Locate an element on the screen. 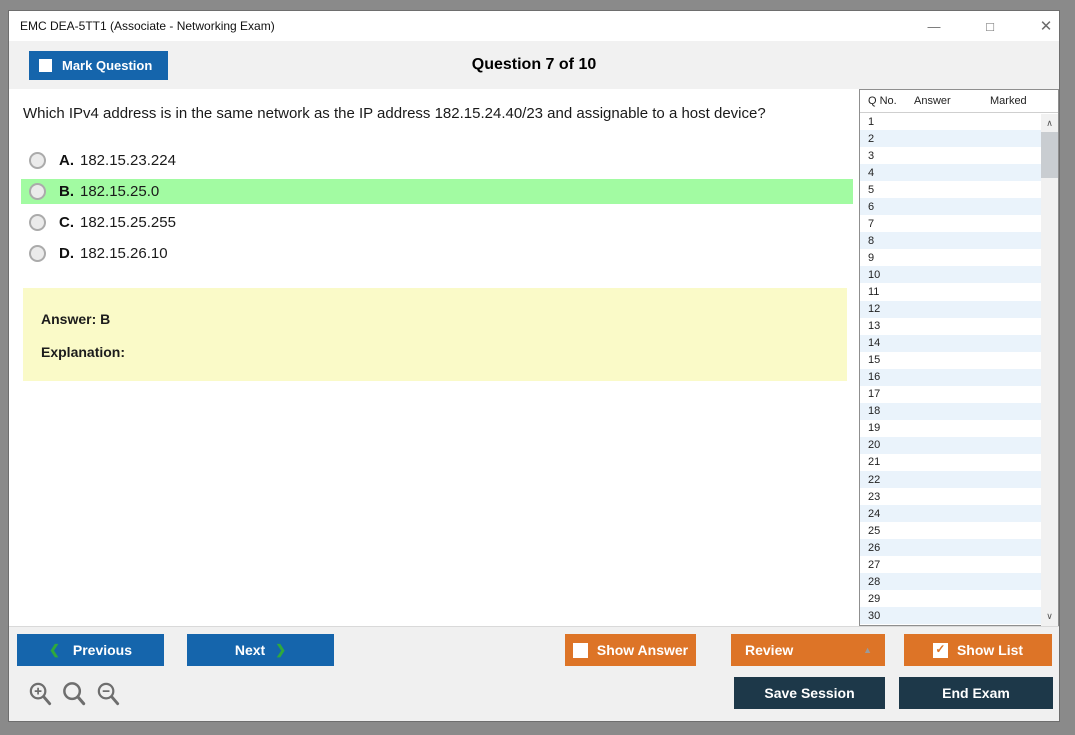 The height and width of the screenshot is (735, 1075). question-list-row: 29 is located at coordinates (950, 598).